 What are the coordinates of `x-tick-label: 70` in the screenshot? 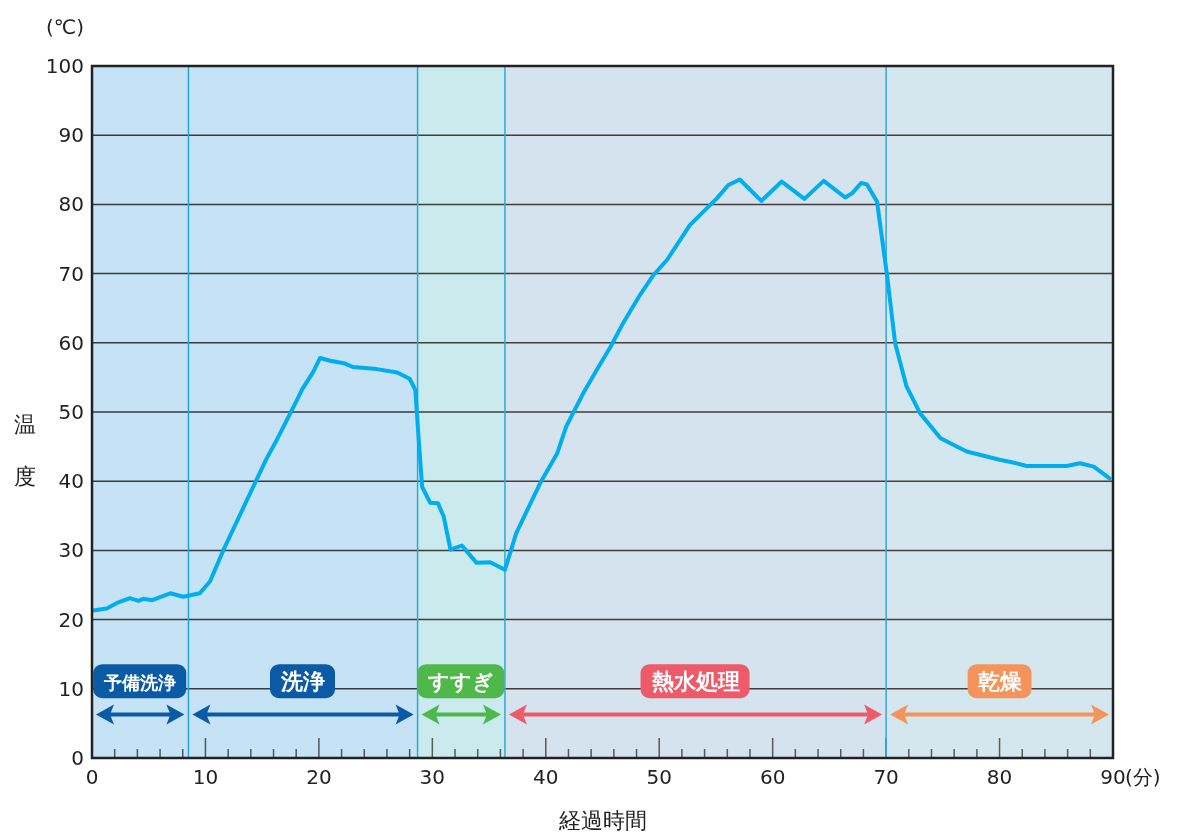 It's located at (886, 777).